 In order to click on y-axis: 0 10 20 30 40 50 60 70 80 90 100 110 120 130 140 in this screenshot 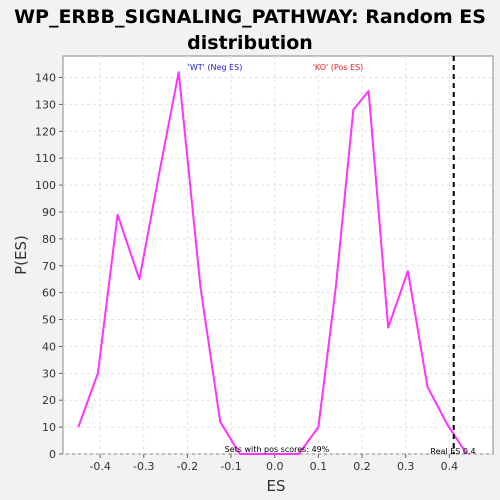, I will do `click(49, 266)`.